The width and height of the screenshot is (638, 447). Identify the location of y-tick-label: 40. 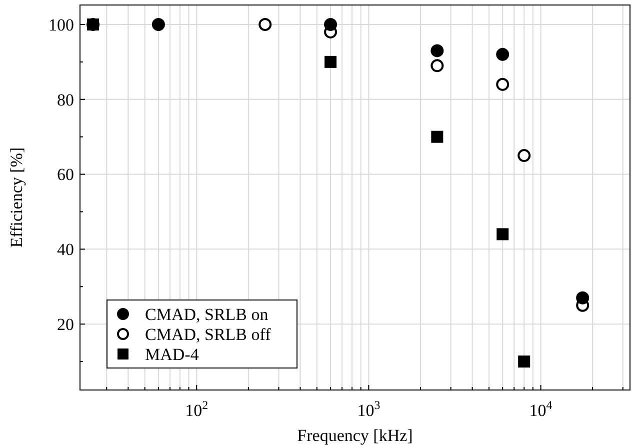
(65, 250).